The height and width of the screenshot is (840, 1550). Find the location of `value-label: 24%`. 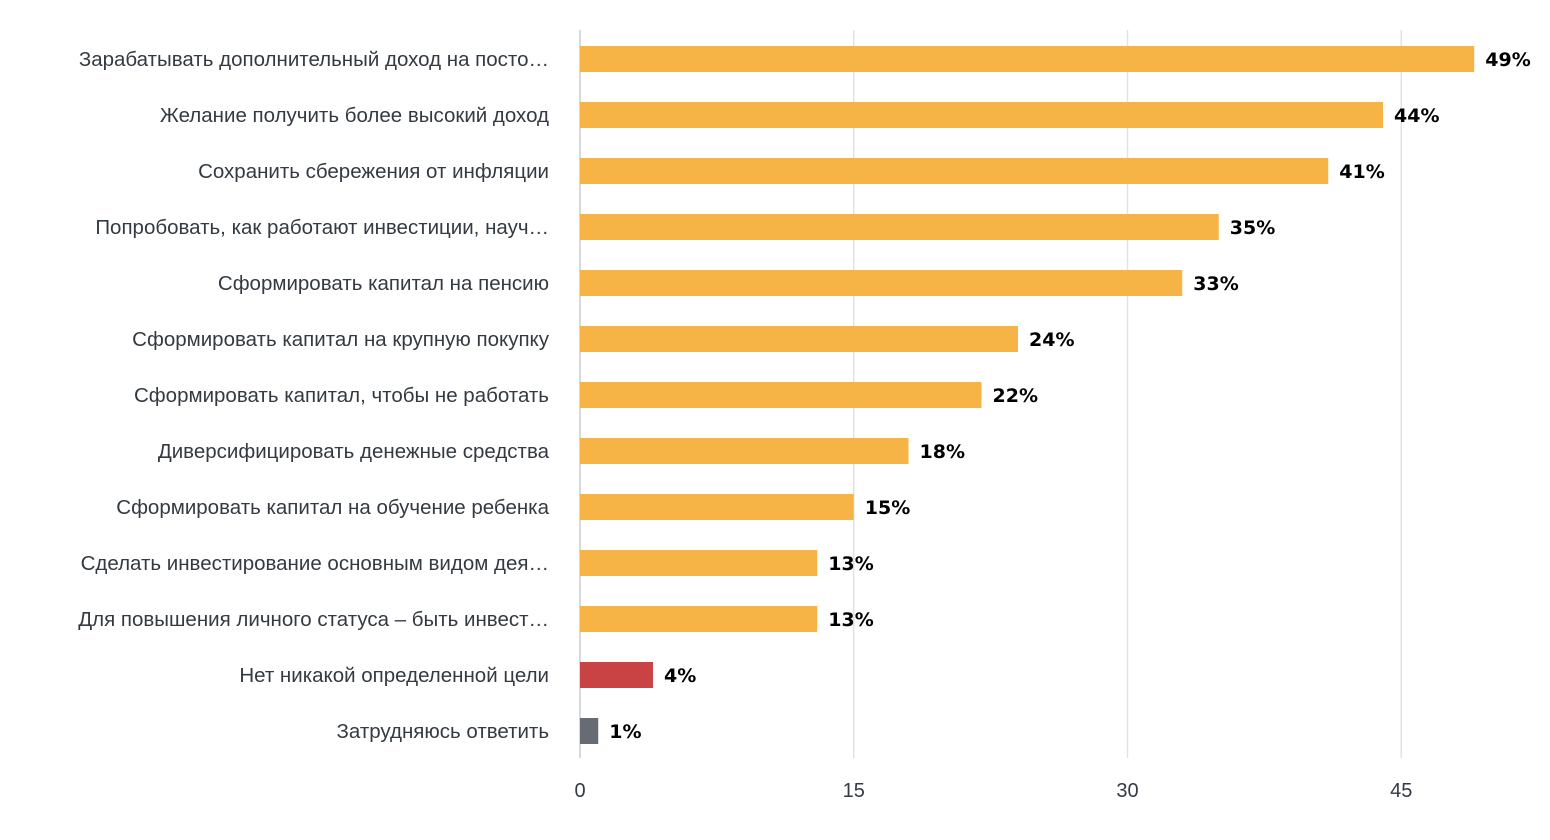

value-label: 24% is located at coordinates (1051, 340).